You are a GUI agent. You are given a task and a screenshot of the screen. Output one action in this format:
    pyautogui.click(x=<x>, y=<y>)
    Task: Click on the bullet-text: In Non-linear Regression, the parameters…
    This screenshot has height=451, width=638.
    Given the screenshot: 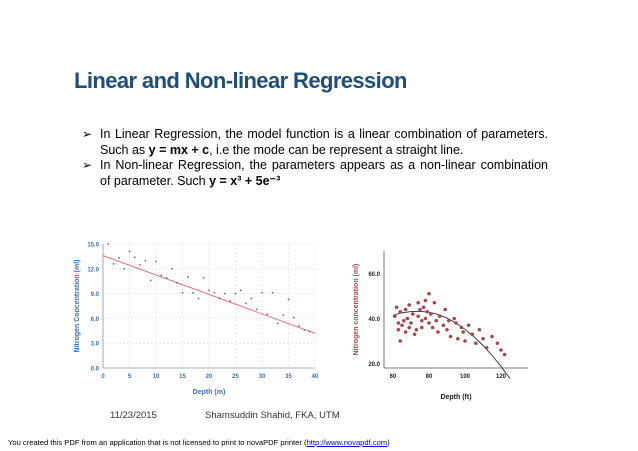 What is the action you would take?
    pyautogui.click(x=324, y=173)
    